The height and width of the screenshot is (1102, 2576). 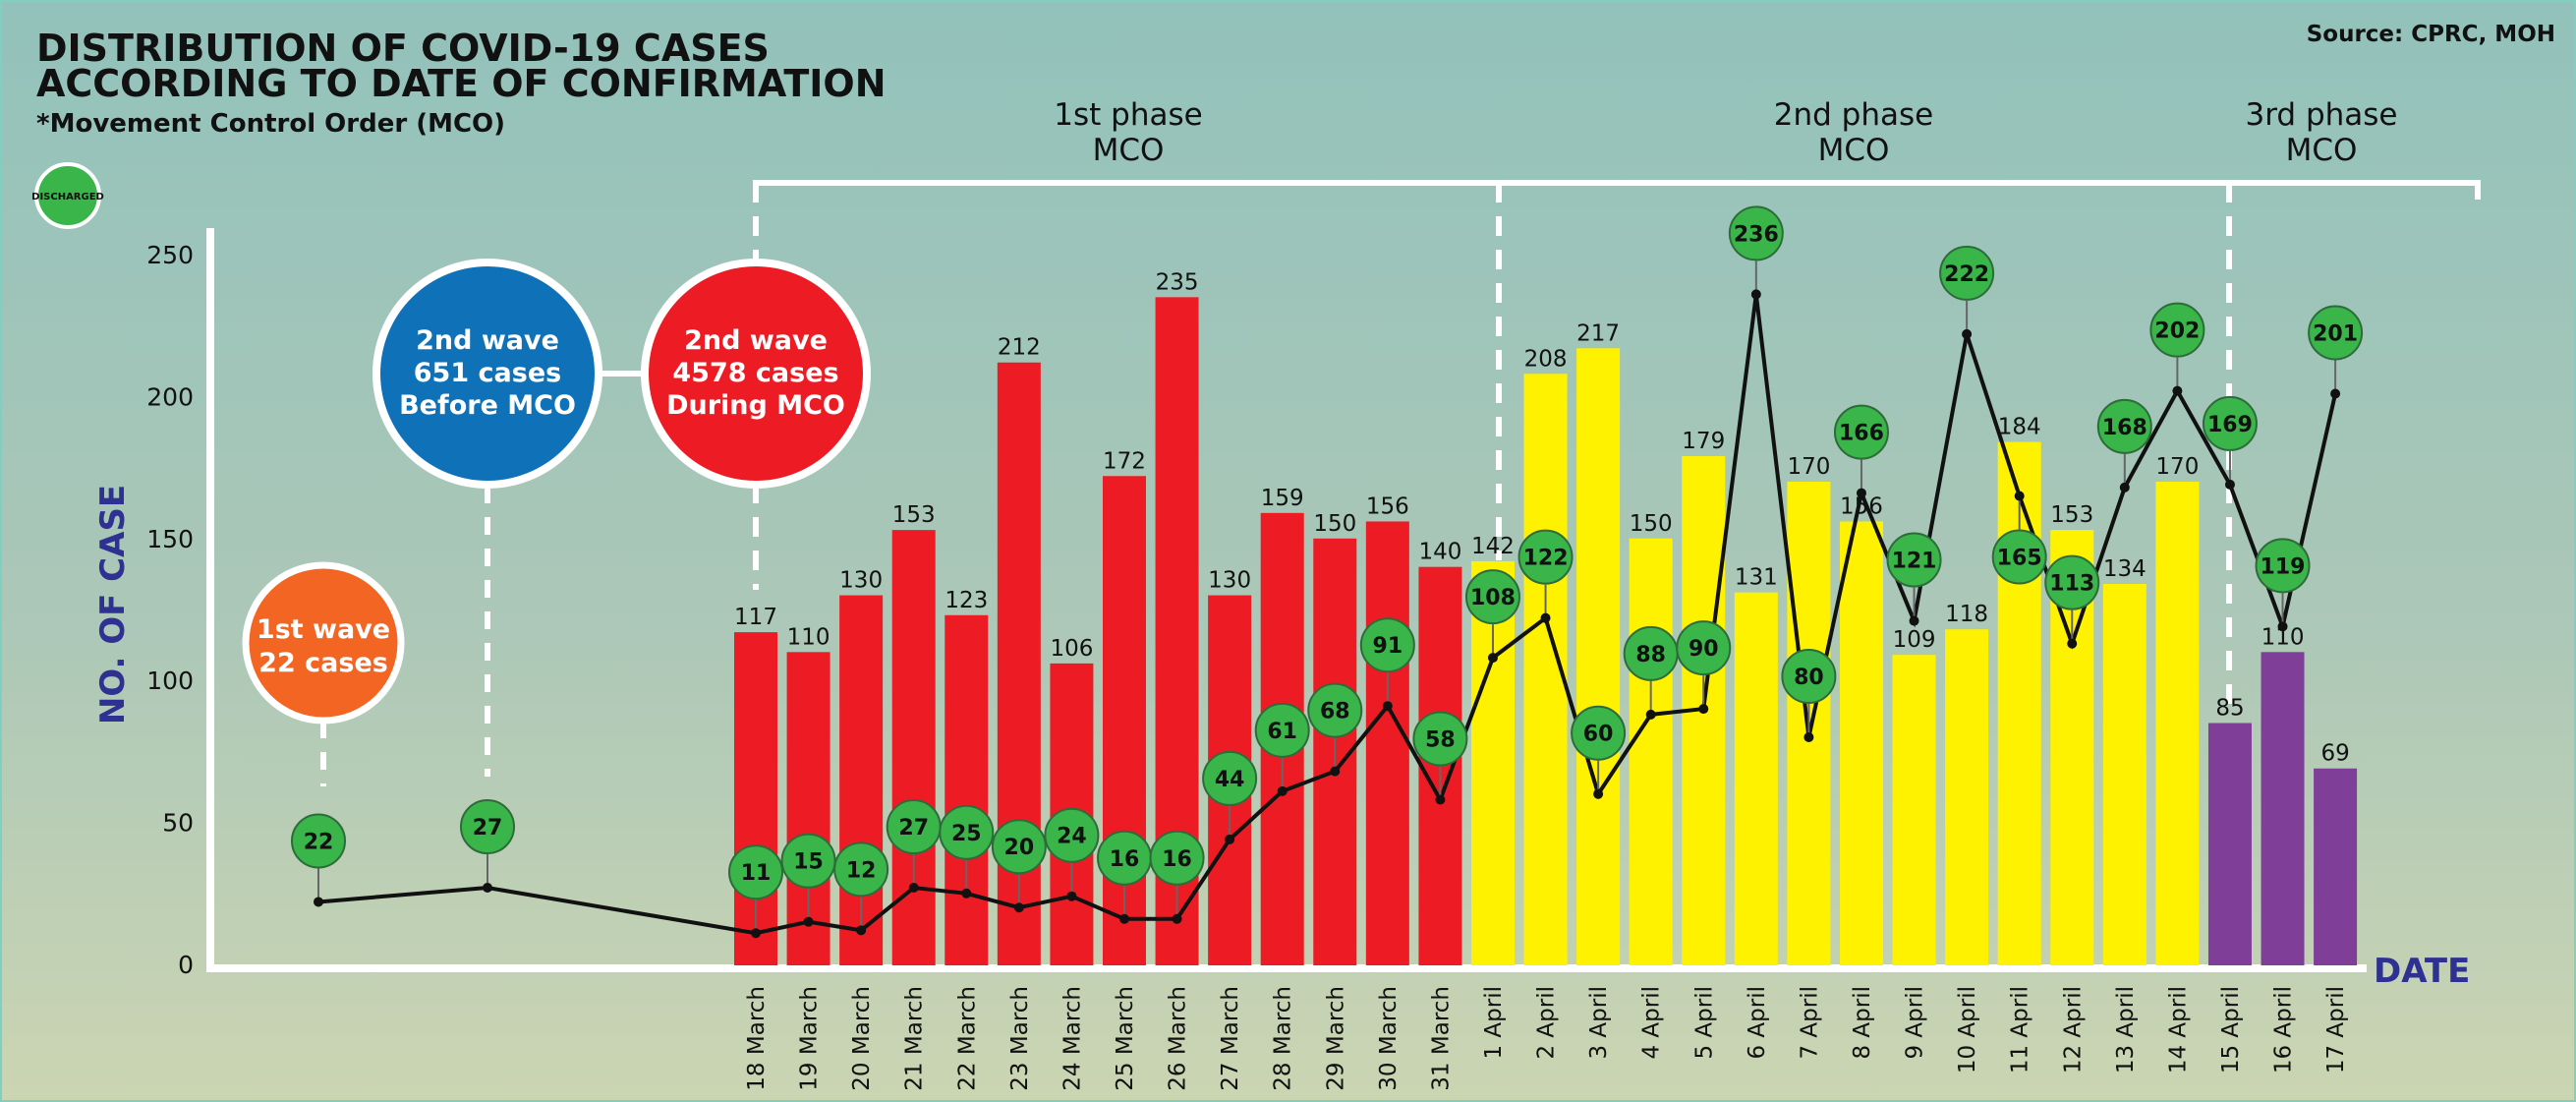 What do you see at coordinates (2177, 331) in the screenshot?
I see `discharged-value-label: 202` at bounding box center [2177, 331].